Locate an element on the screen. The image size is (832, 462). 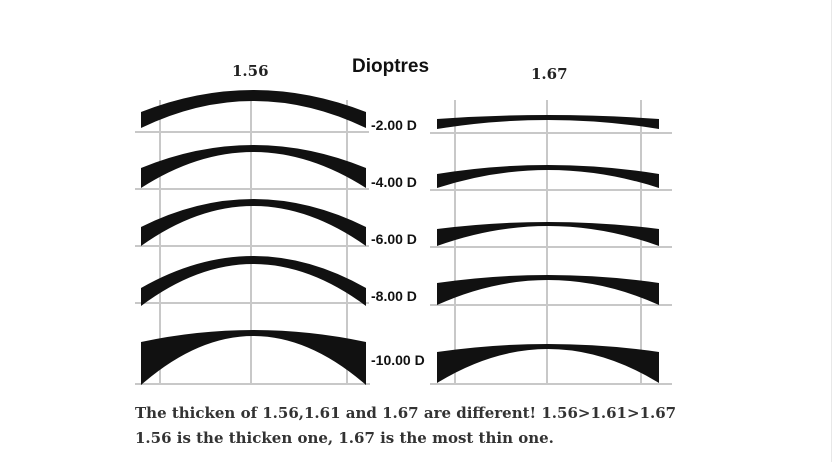
power-label-1: -2.00 D is located at coordinates (394, 125).